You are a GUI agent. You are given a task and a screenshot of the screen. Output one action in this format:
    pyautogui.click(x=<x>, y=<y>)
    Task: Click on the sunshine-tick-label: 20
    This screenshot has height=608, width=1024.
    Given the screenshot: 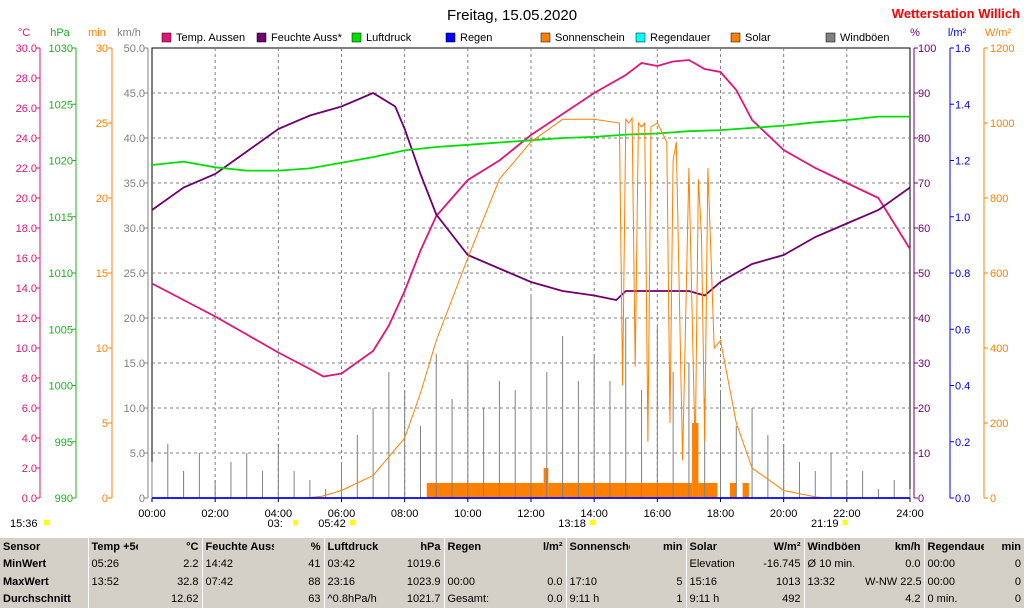 What is the action you would take?
    pyautogui.click(x=102, y=199)
    